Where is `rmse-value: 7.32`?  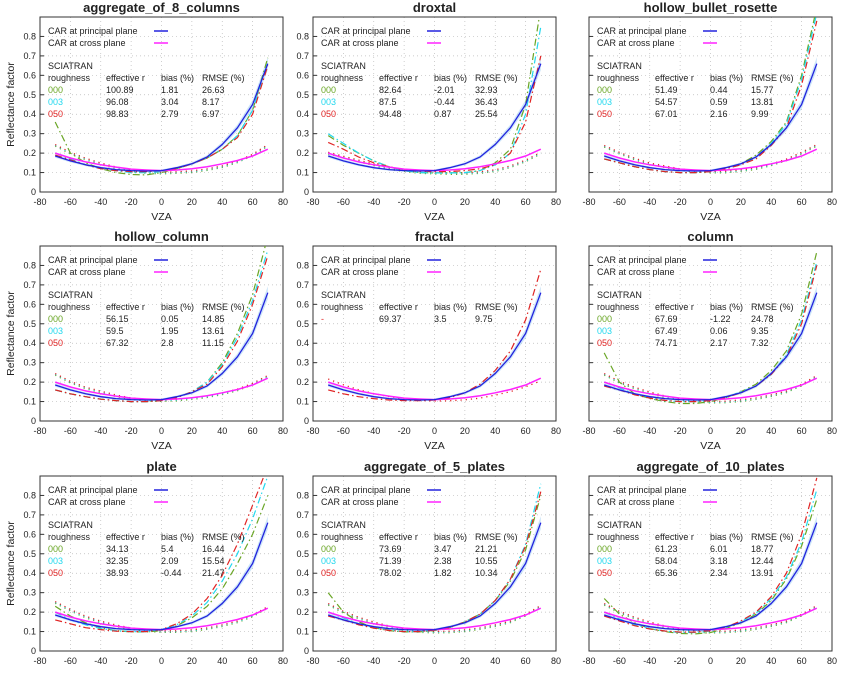
rmse-value: 7.32 is located at coordinates (760, 343).